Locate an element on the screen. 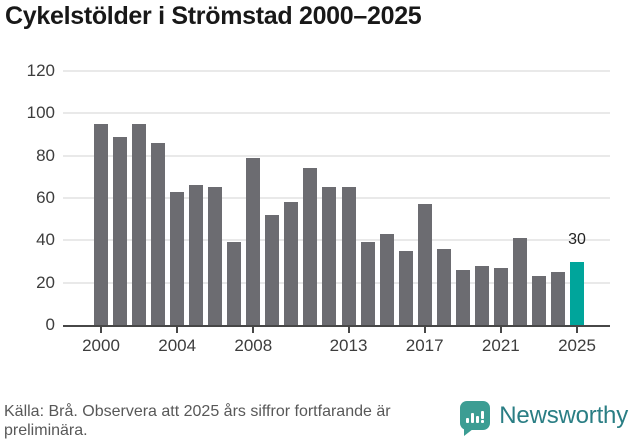  x-tick-label-2004: 2004 is located at coordinates (177, 345).